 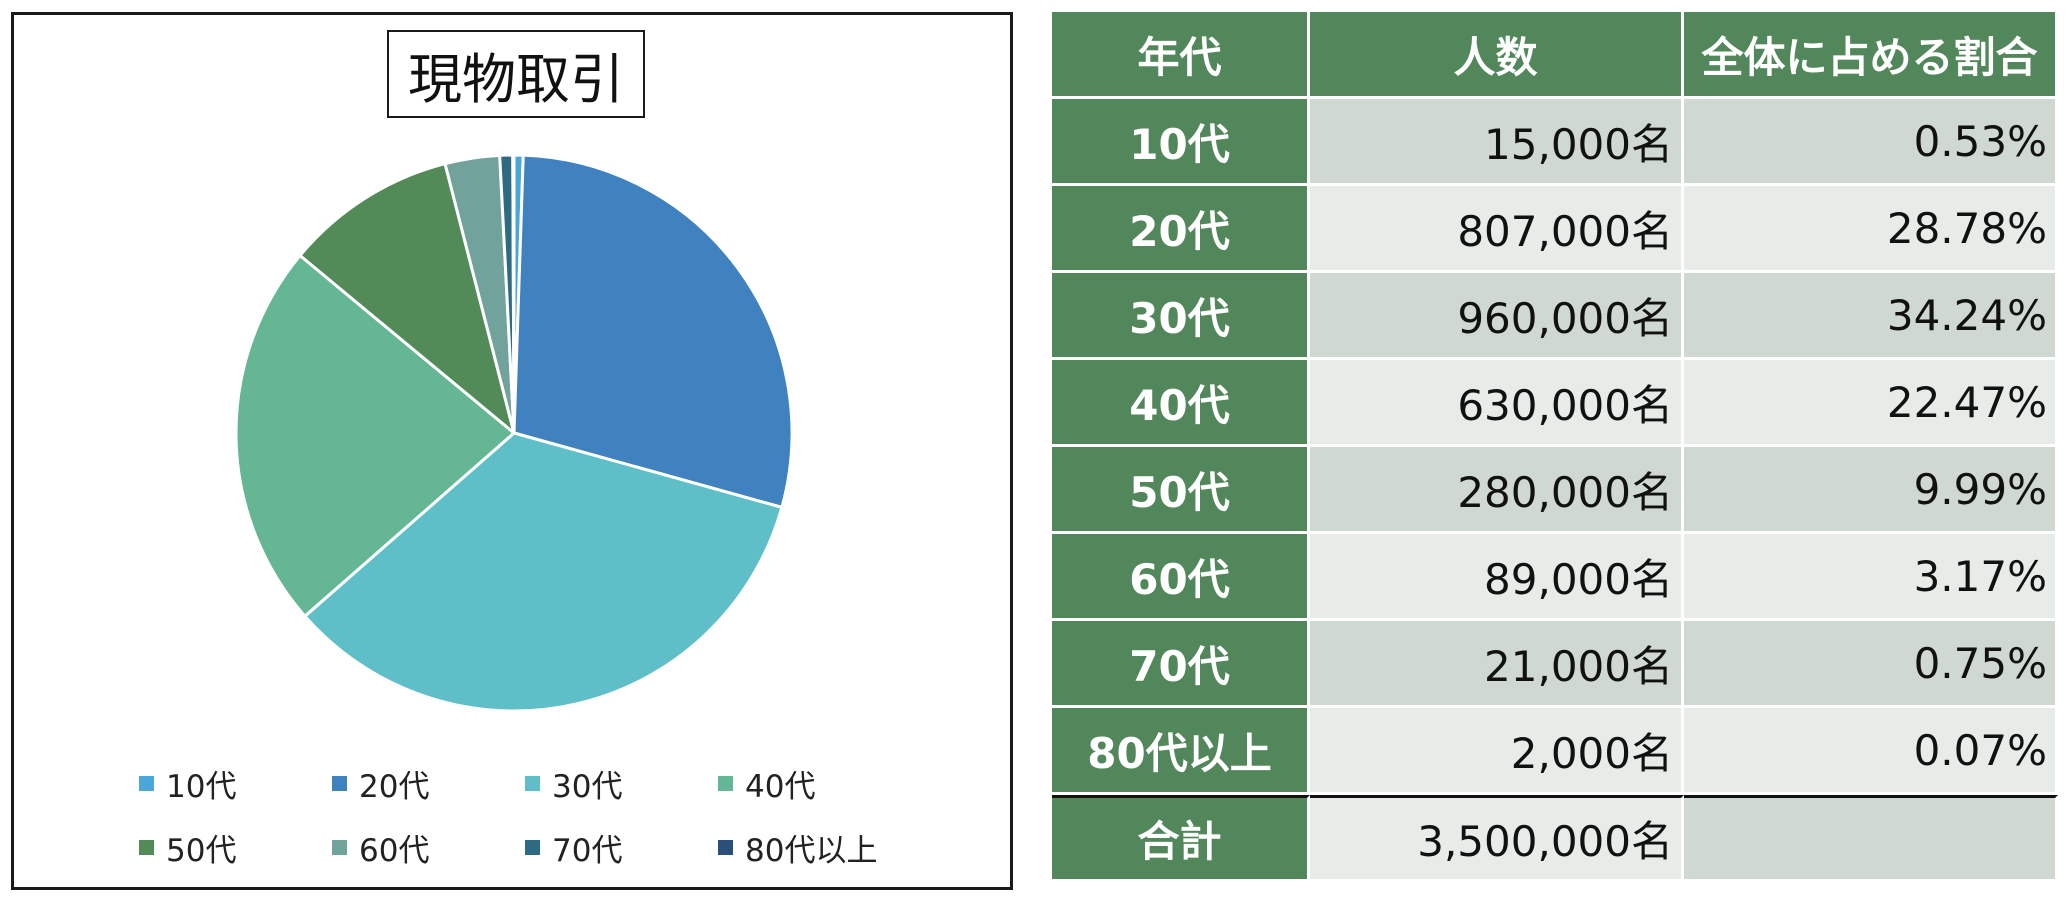 What do you see at coordinates (1871, 403) in the screenshot?
I see `cell-share: 22.47%` at bounding box center [1871, 403].